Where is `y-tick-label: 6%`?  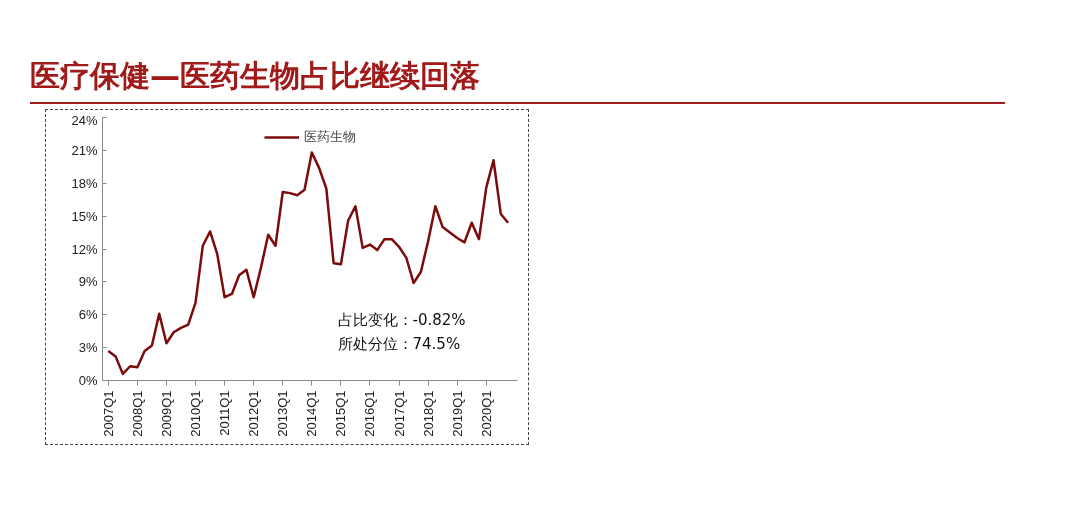 y-tick-label: 6% is located at coordinates (88, 315).